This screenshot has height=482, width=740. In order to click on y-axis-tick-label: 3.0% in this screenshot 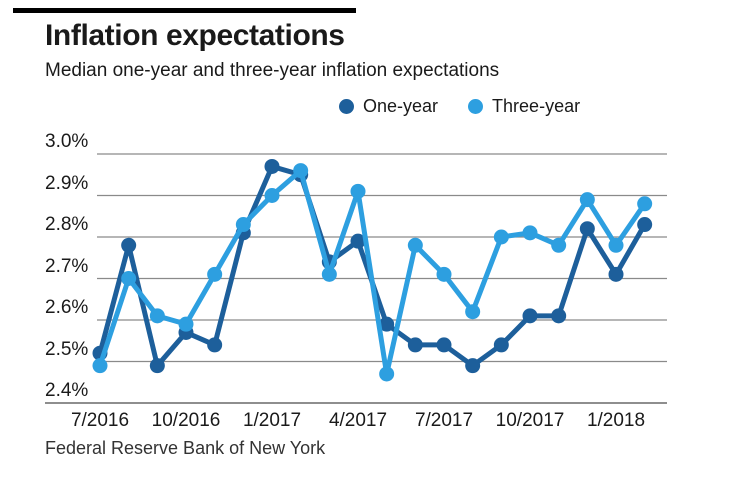, I will do `click(67, 141)`.